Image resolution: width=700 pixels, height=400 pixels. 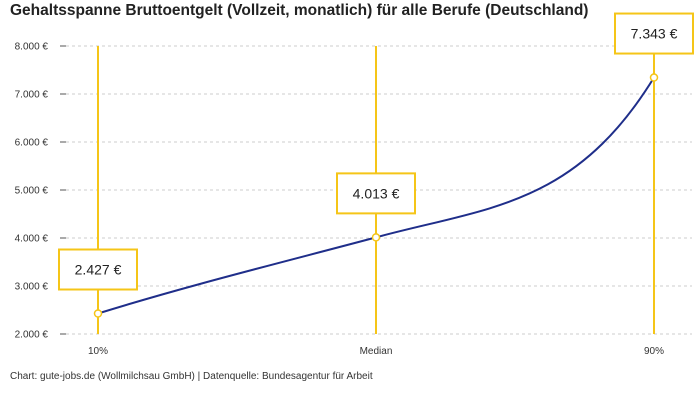 I want to click on value-label: 4.013 €, so click(x=376, y=193).